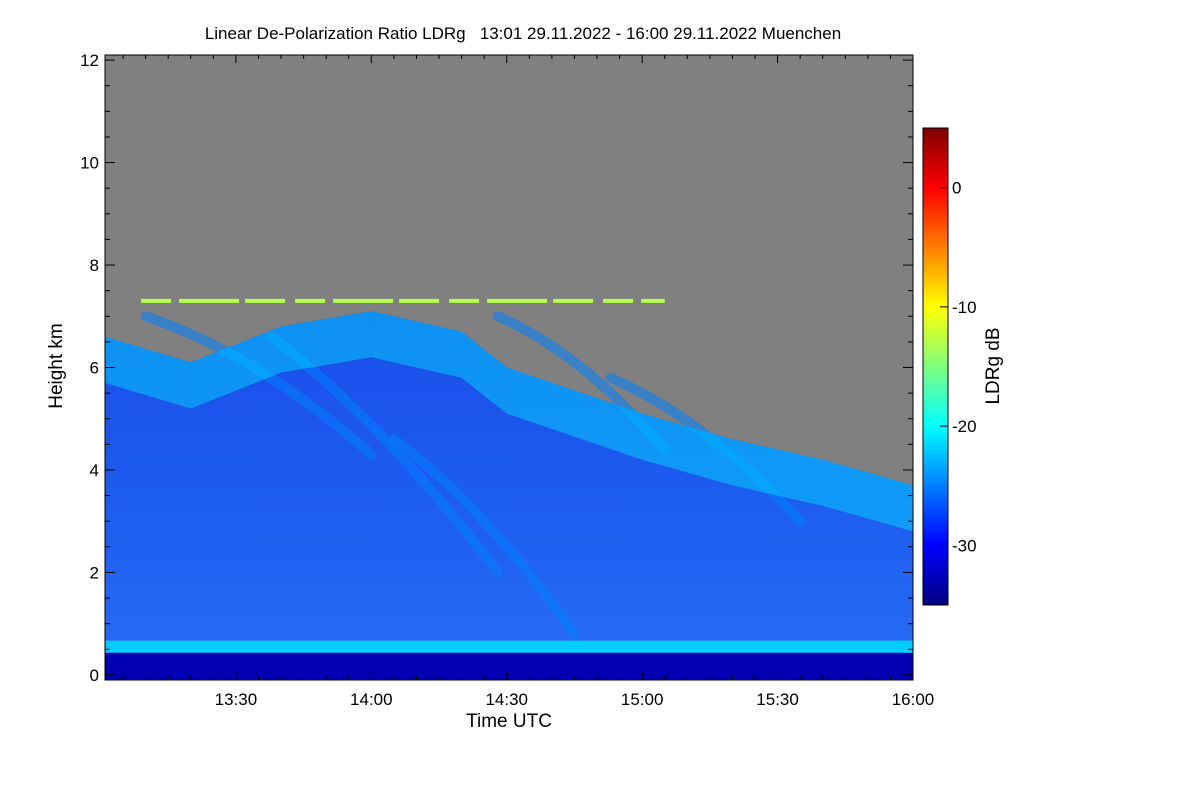  Describe the element at coordinates (964, 307) in the screenshot. I see `colorbar-tick-label: -10` at that location.